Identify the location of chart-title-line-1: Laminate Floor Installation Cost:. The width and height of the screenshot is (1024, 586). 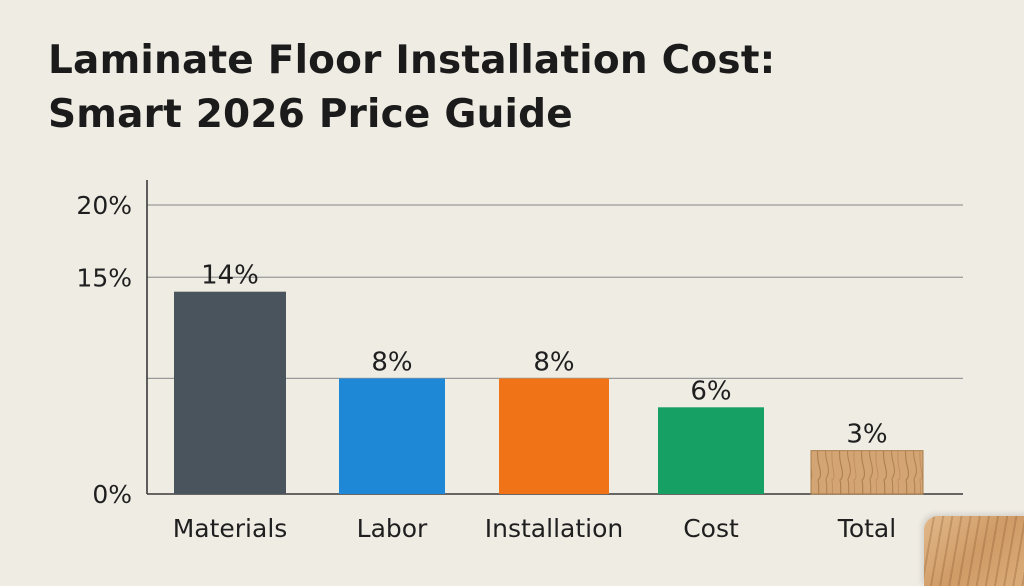
(412, 60).